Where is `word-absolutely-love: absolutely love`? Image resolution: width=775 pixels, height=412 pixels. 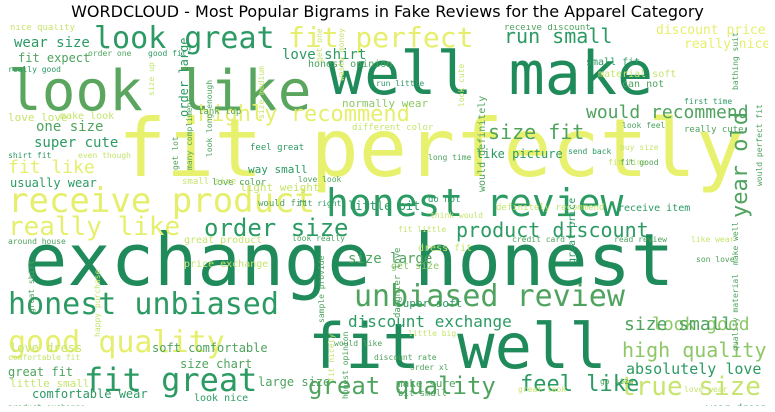
word-absolutely-love: absolutely love is located at coordinates (694, 369).